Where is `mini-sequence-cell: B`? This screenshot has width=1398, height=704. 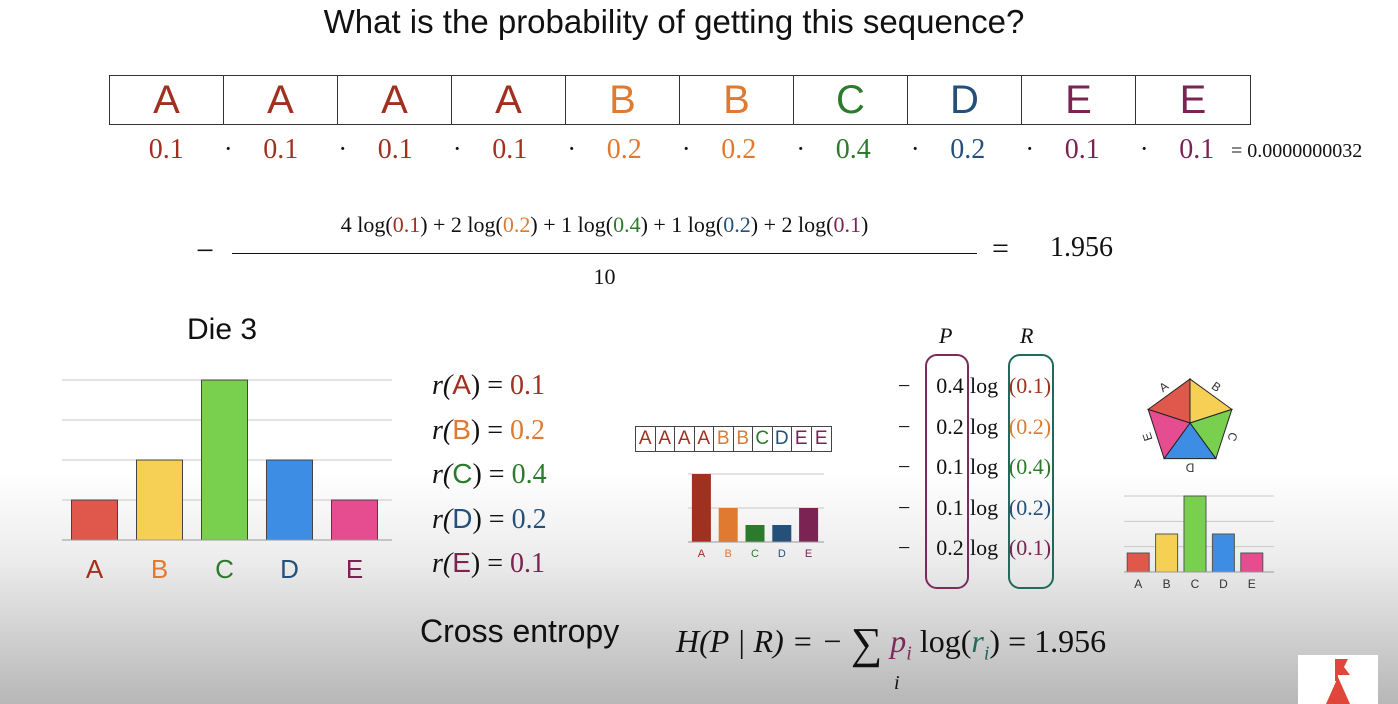
mini-sequence-cell: B is located at coordinates (724, 439).